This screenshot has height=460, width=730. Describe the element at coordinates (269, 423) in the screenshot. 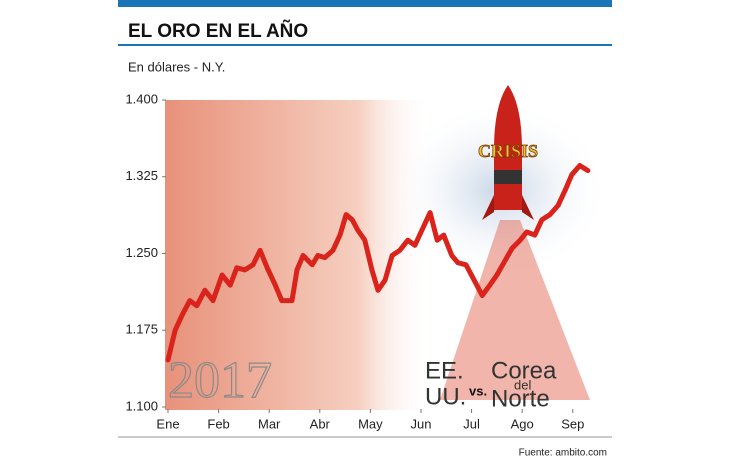

I see `x-tick-label: Mar` at that location.